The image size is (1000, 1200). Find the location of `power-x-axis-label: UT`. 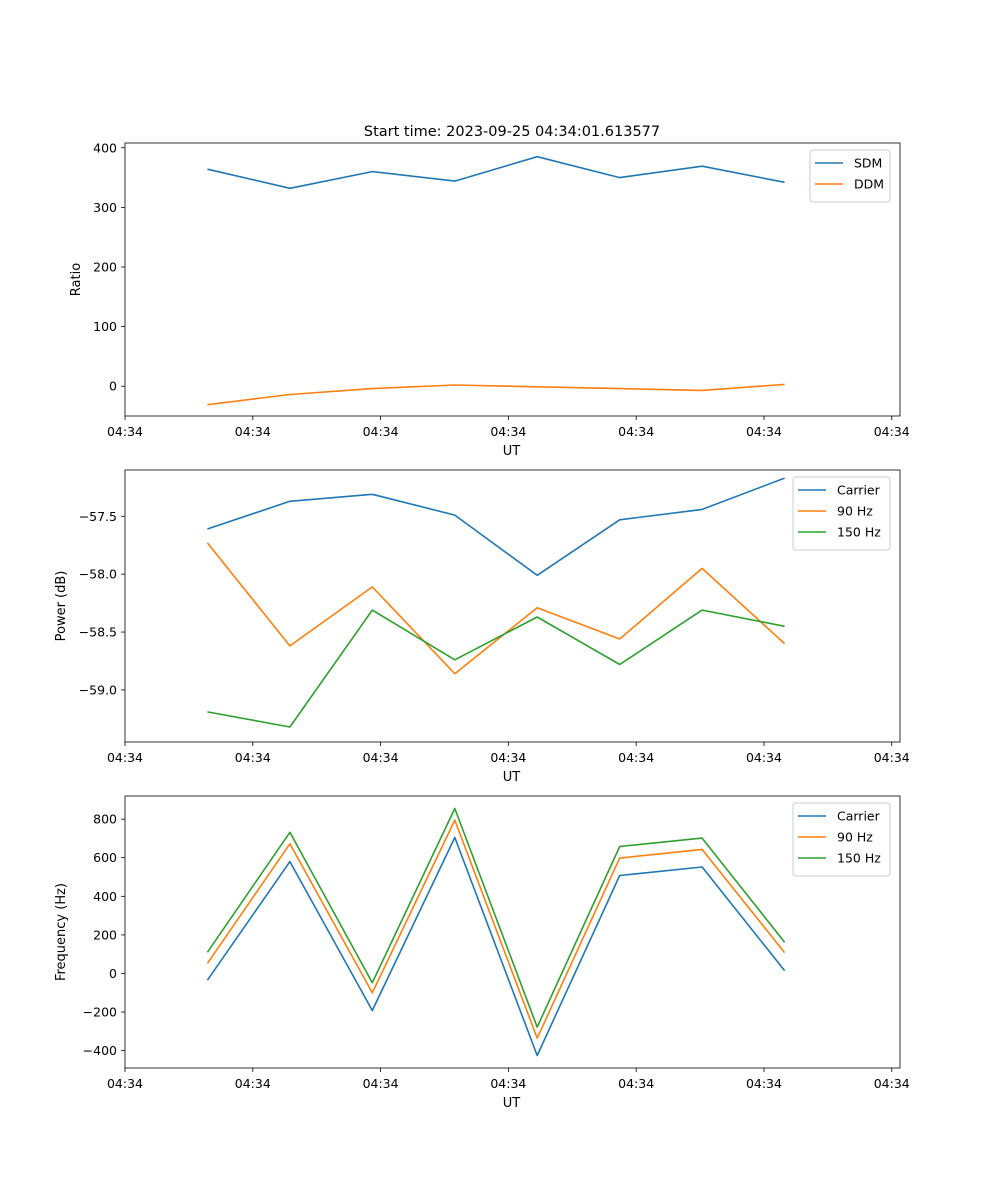

power-x-axis-label: UT is located at coordinates (512, 777).